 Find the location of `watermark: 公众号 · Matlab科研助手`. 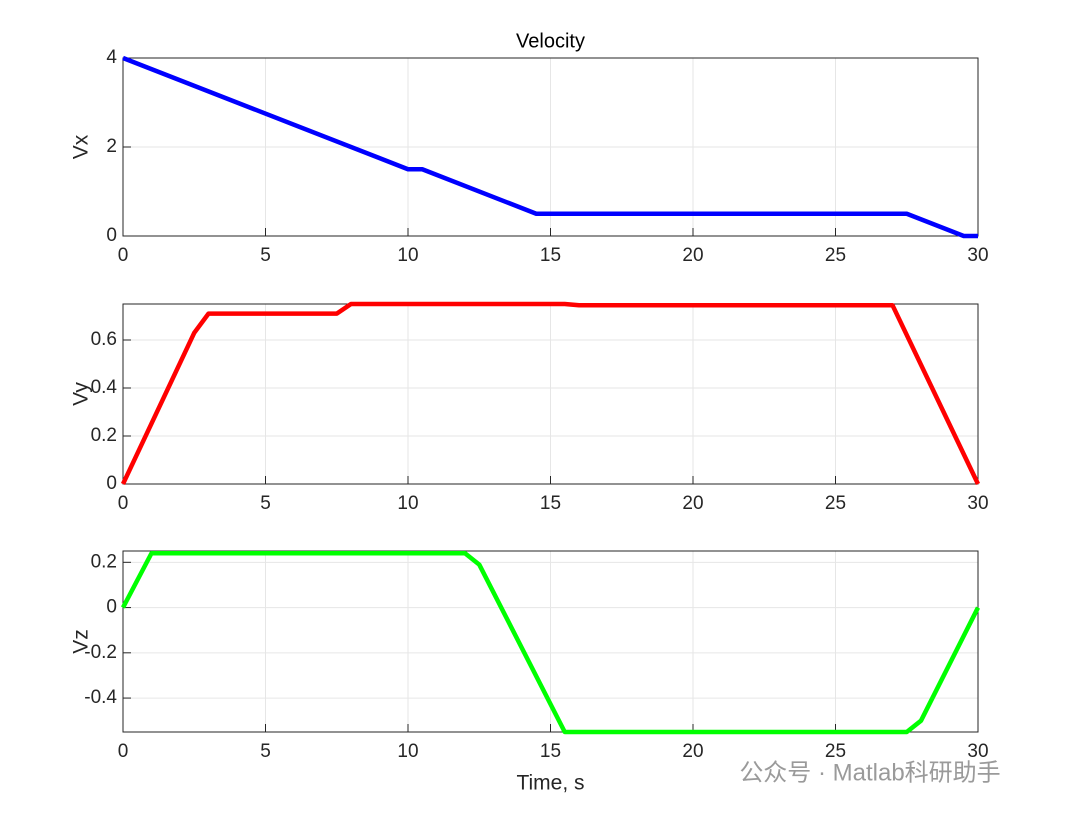

watermark: 公众号 · Matlab科研助手 is located at coordinates (869, 772).